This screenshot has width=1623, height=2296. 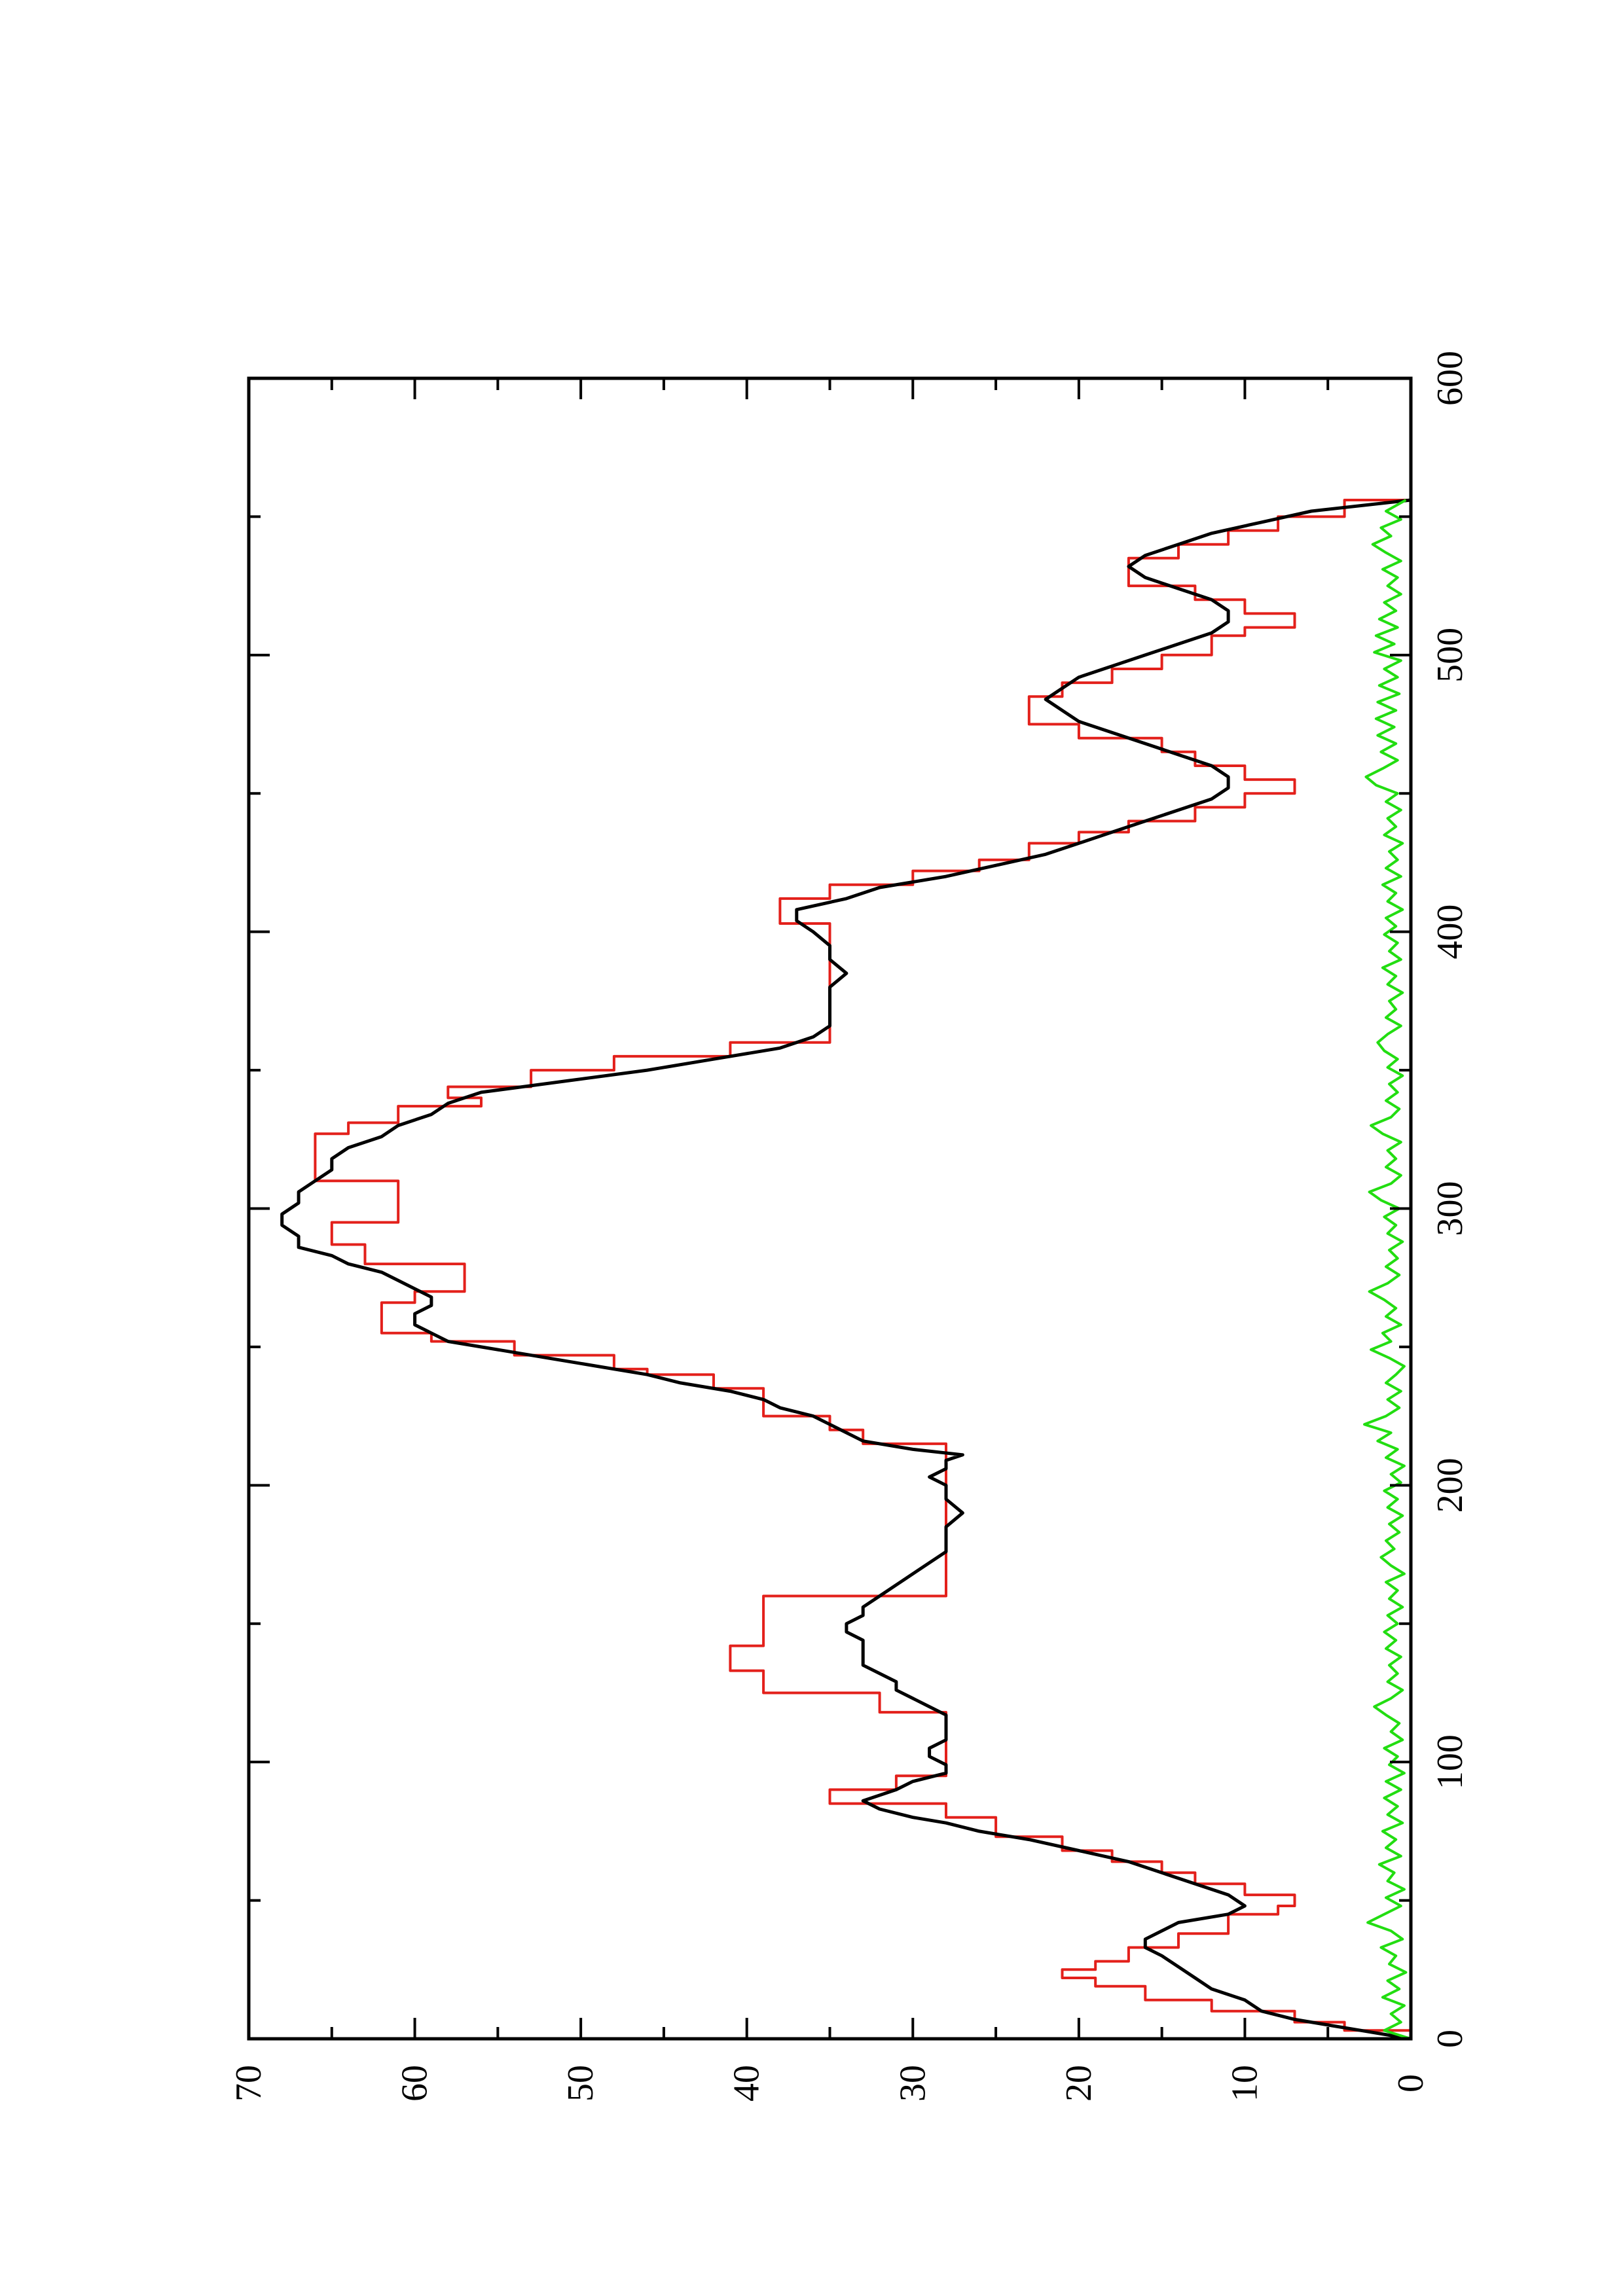 I want to click on x-tick-label: 200, so click(x=1450, y=1485).